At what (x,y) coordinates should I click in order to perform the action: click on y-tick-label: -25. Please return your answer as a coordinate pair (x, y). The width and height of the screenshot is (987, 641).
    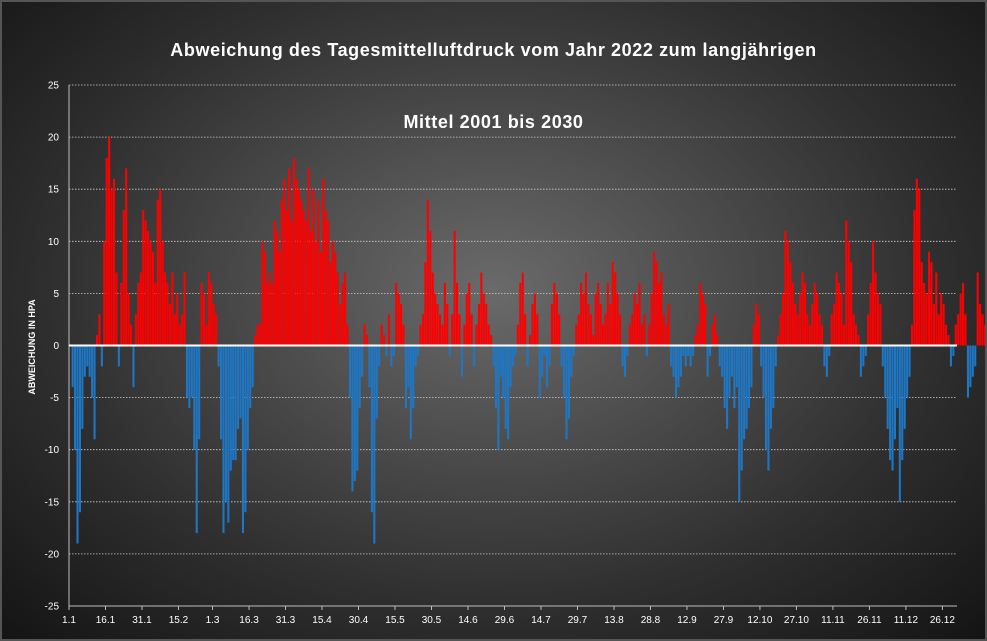
    Looking at the image, I should click on (52, 607).